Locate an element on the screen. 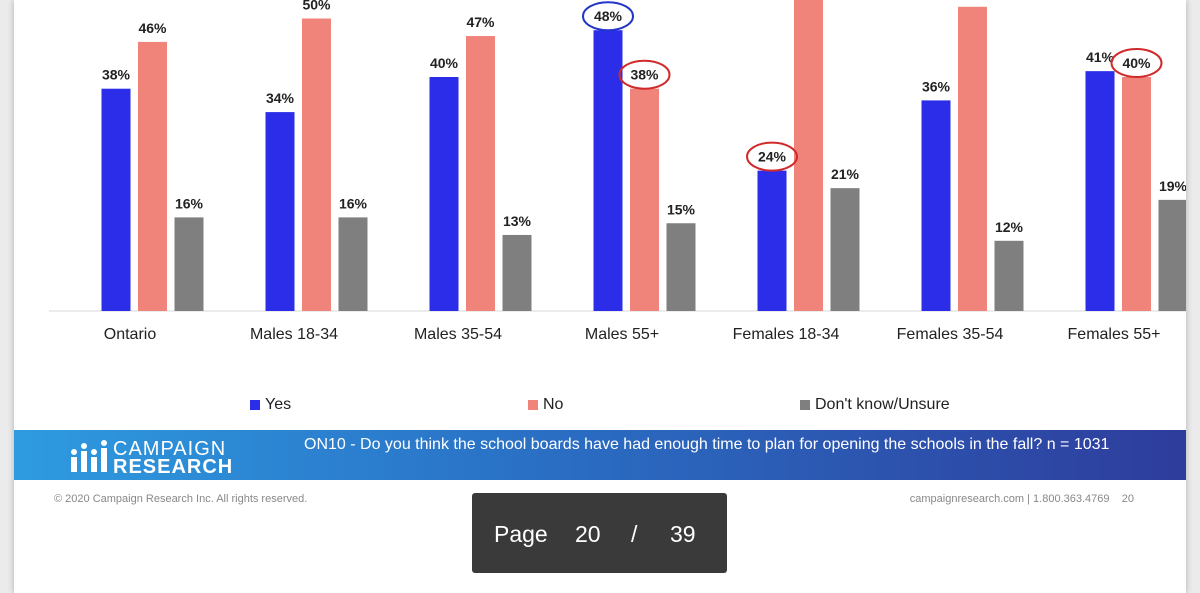 This screenshot has height=593, width=1200. highlight-circle-males-55-no is located at coordinates (644, 74).